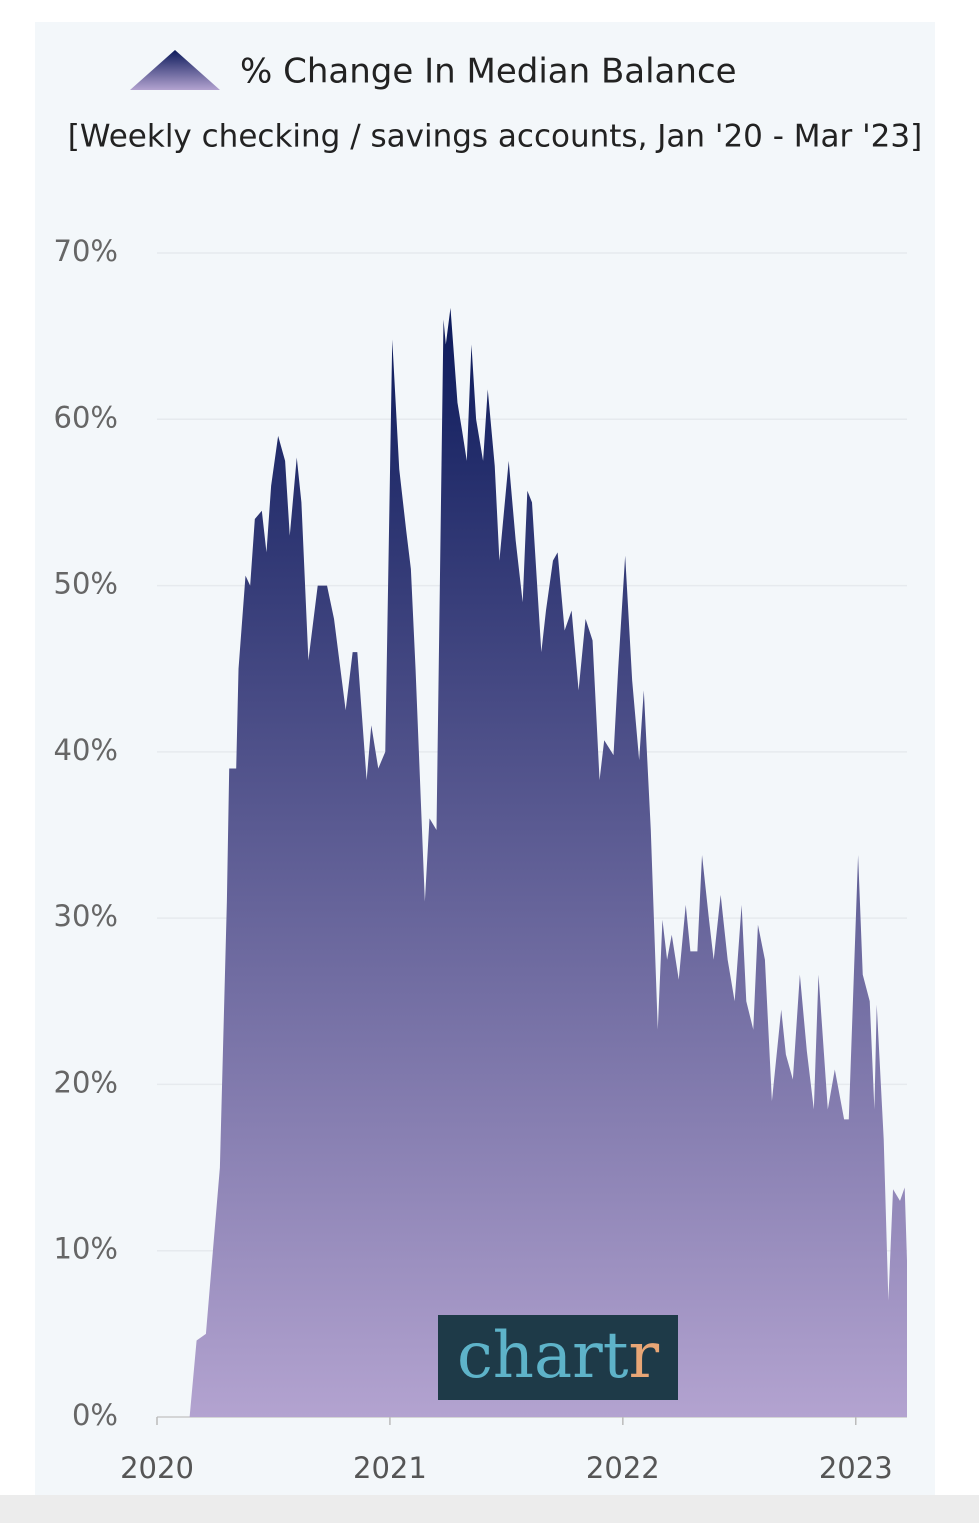  What do you see at coordinates (86, 916) in the screenshot?
I see `y-tick-label: 30%` at bounding box center [86, 916].